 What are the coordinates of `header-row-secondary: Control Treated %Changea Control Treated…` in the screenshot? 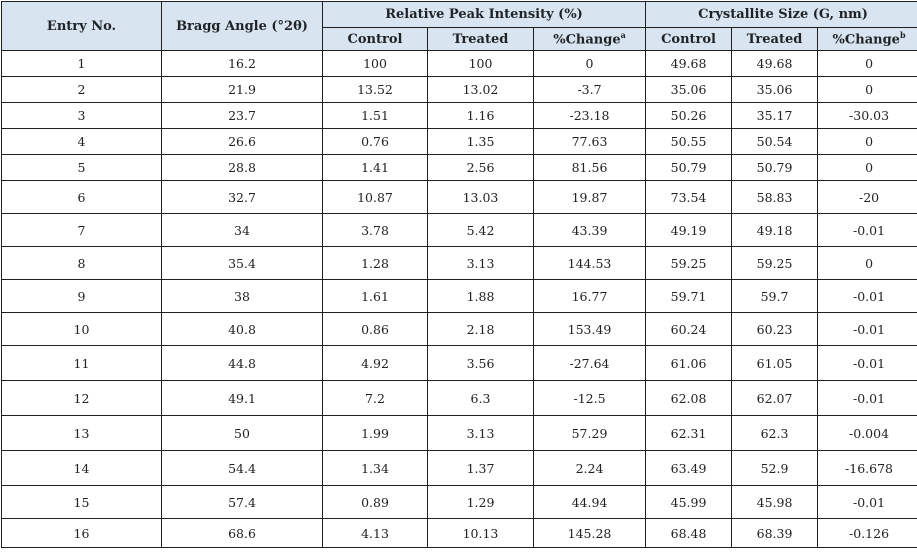 It's located at (459, 39).